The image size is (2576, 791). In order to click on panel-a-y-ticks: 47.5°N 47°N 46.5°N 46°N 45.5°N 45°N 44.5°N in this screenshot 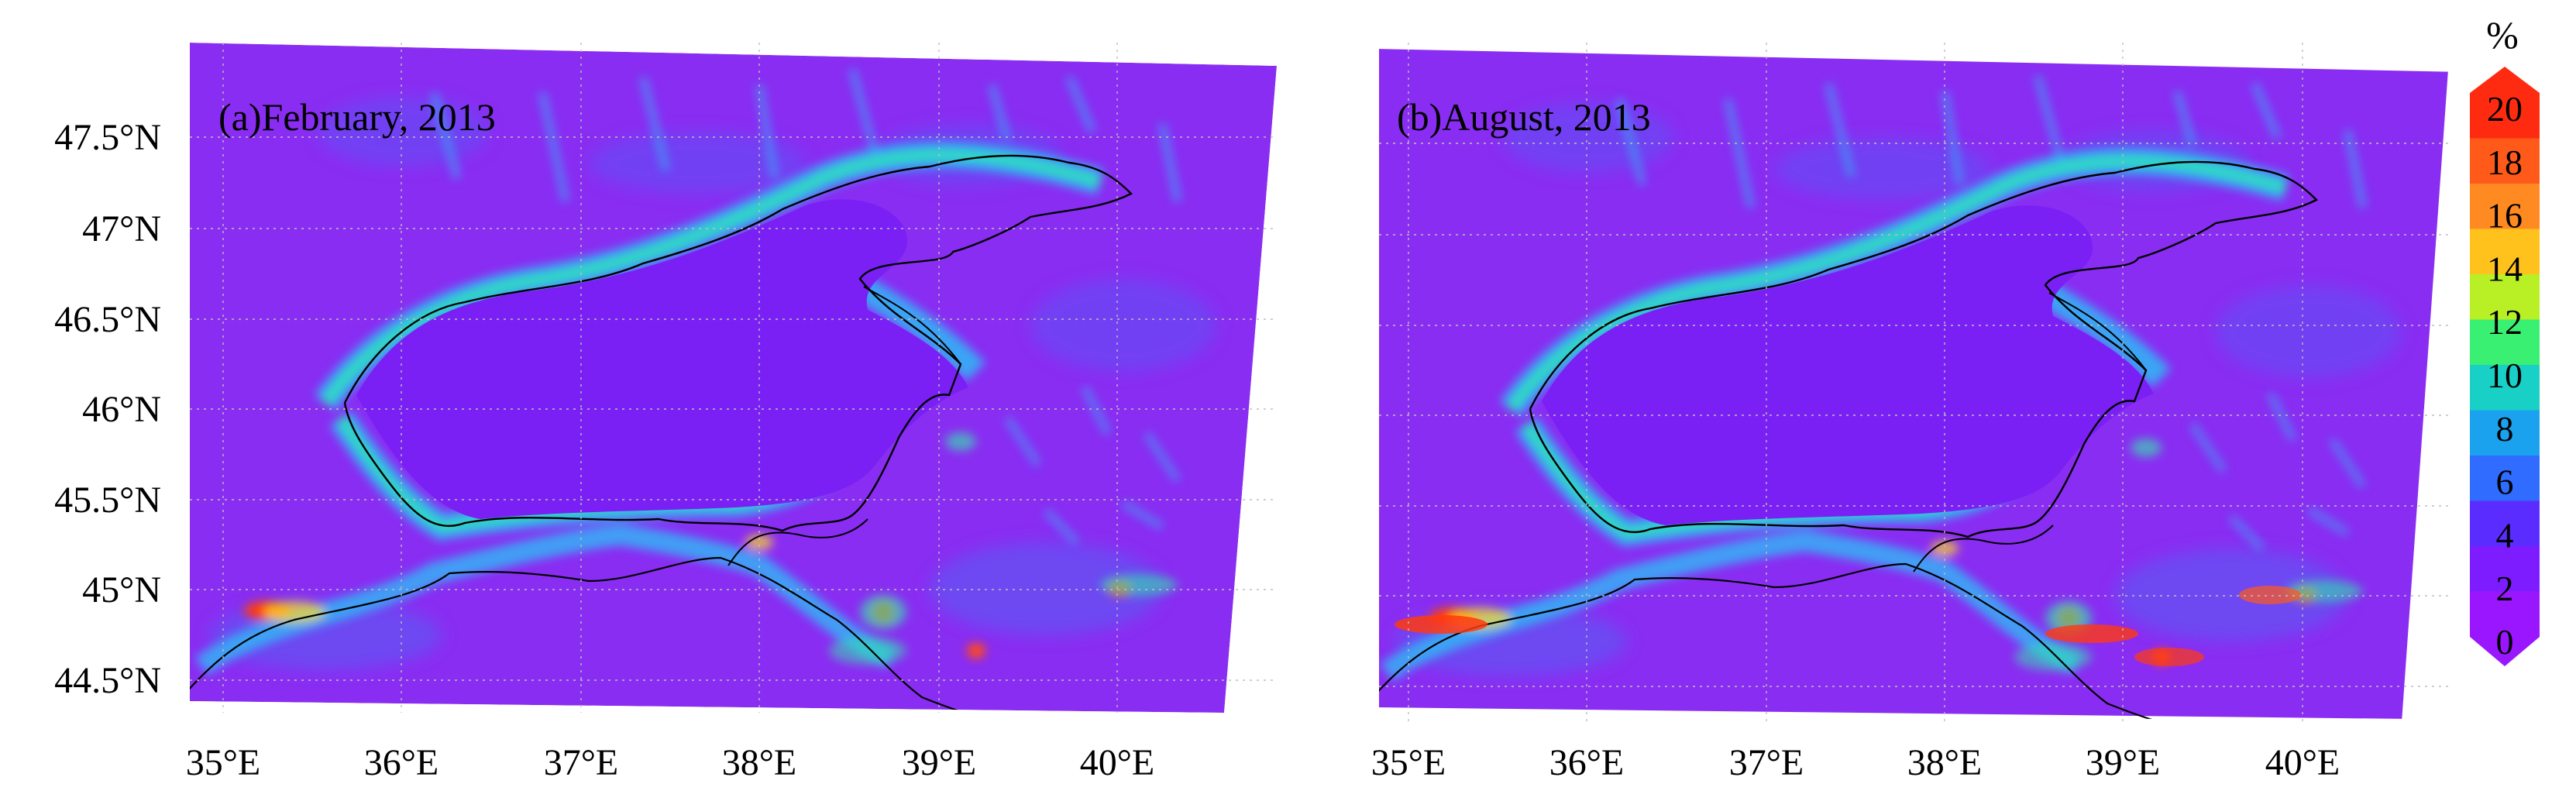, I will do `click(107, 409)`.